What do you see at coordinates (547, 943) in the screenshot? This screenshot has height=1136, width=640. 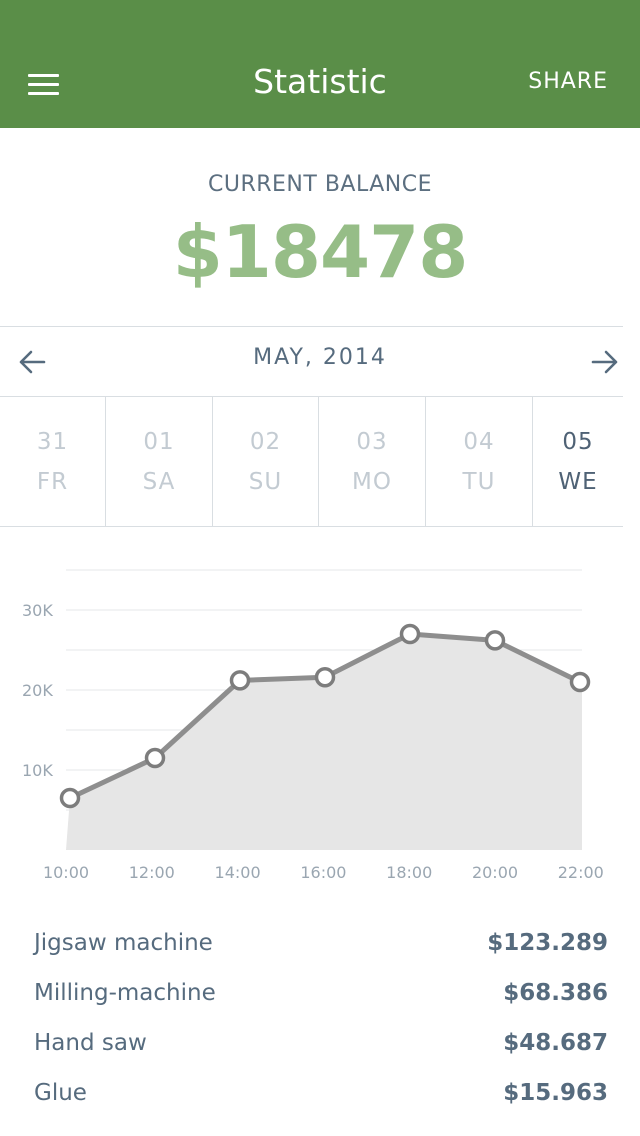 I see `item-amount: $123.289` at bounding box center [547, 943].